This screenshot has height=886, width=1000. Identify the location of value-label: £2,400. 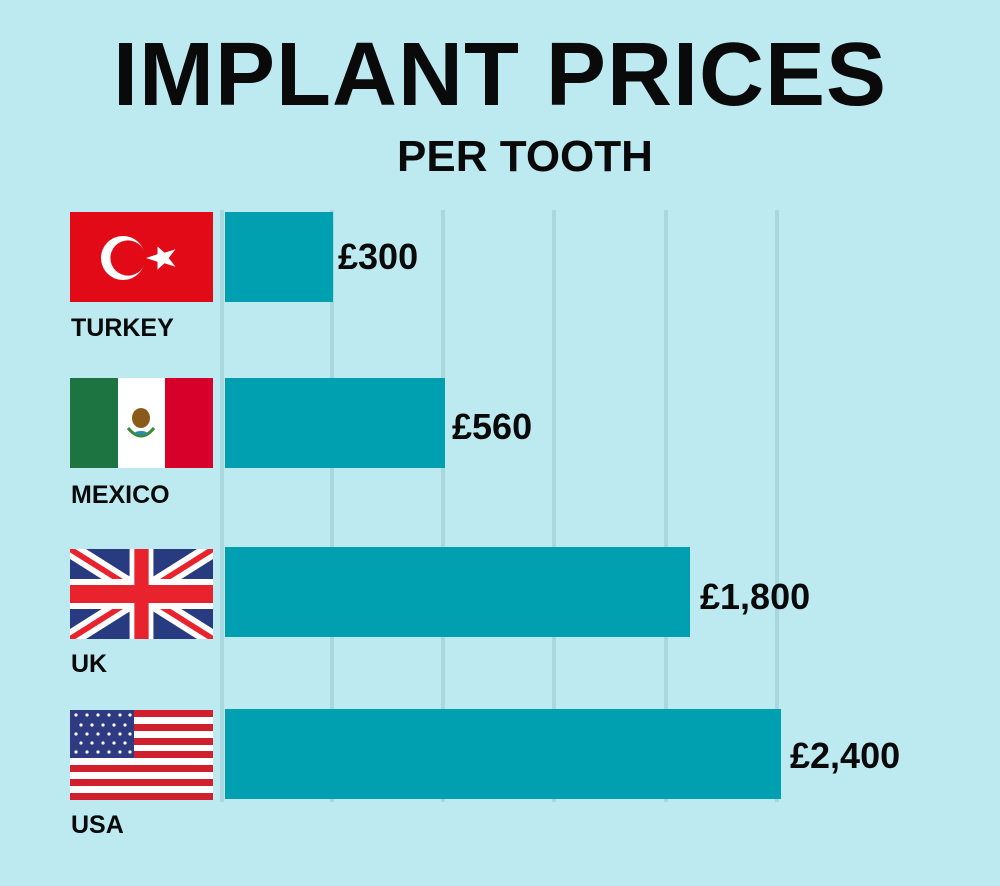
(845, 755).